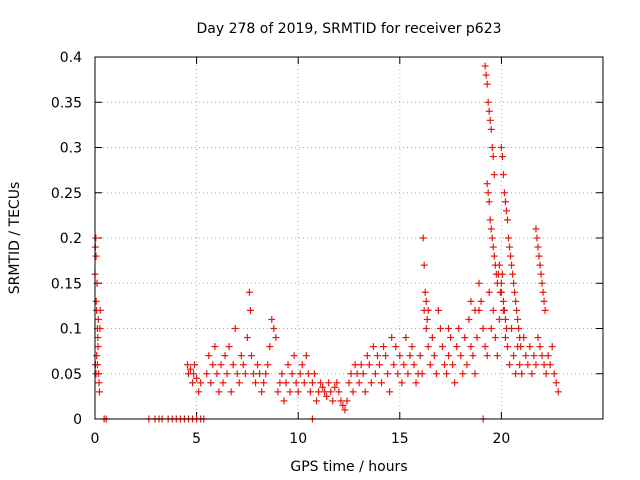 This screenshot has width=640, height=480. Describe the element at coordinates (196, 439) in the screenshot. I see `x-tick-label: 5` at that location.